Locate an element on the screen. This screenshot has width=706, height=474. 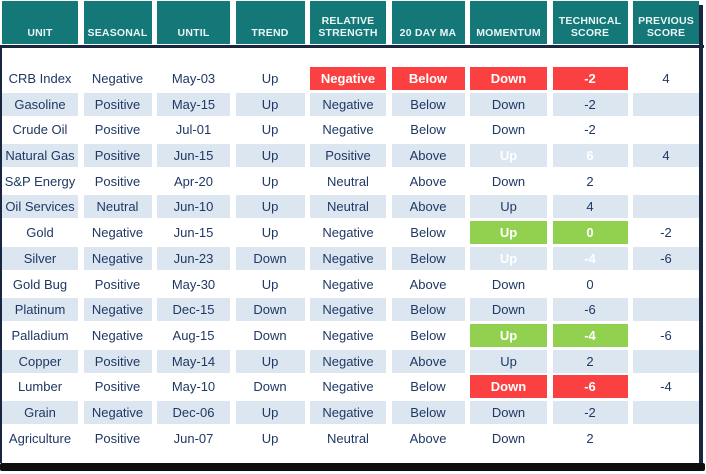
cell-unit: Silver is located at coordinates (40, 258).